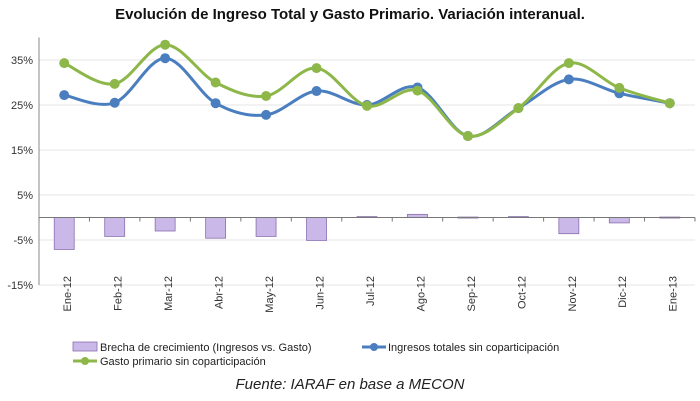 The width and height of the screenshot is (700, 401). I want to click on x-tick-label: Feb-12, so click(119, 293).